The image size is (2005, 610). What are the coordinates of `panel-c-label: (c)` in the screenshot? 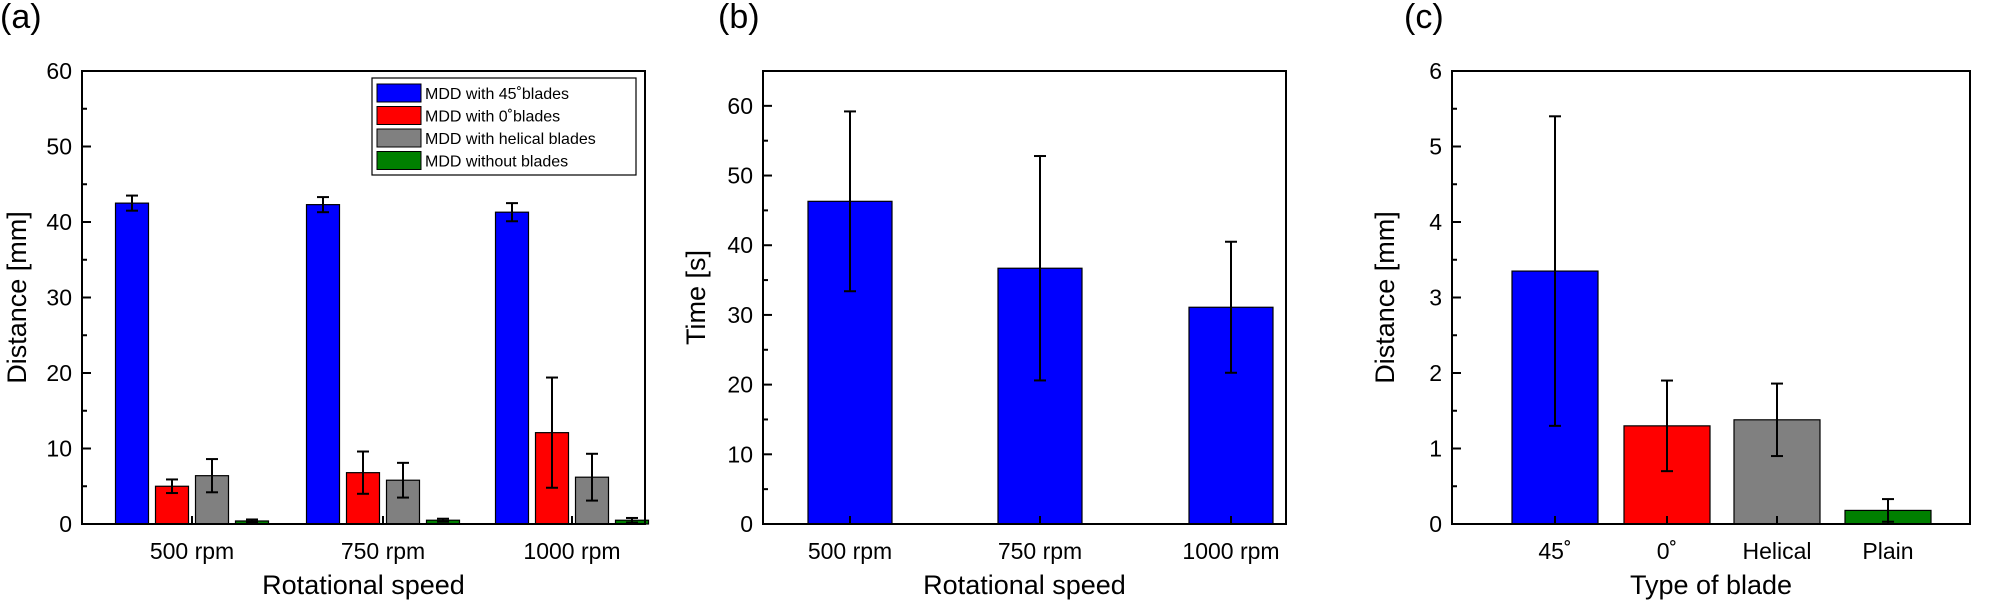 It's located at (1424, 18).